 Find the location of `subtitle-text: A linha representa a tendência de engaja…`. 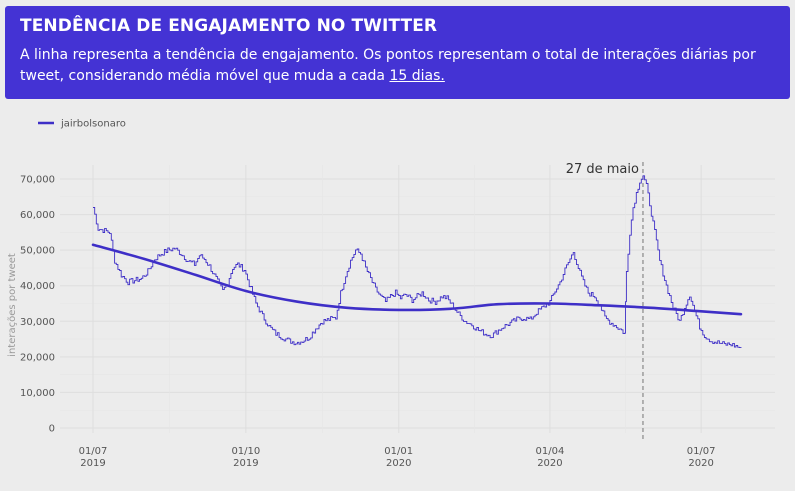

subtitle-text: A linha representa a tendência de engaja… is located at coordinates (388, 65).